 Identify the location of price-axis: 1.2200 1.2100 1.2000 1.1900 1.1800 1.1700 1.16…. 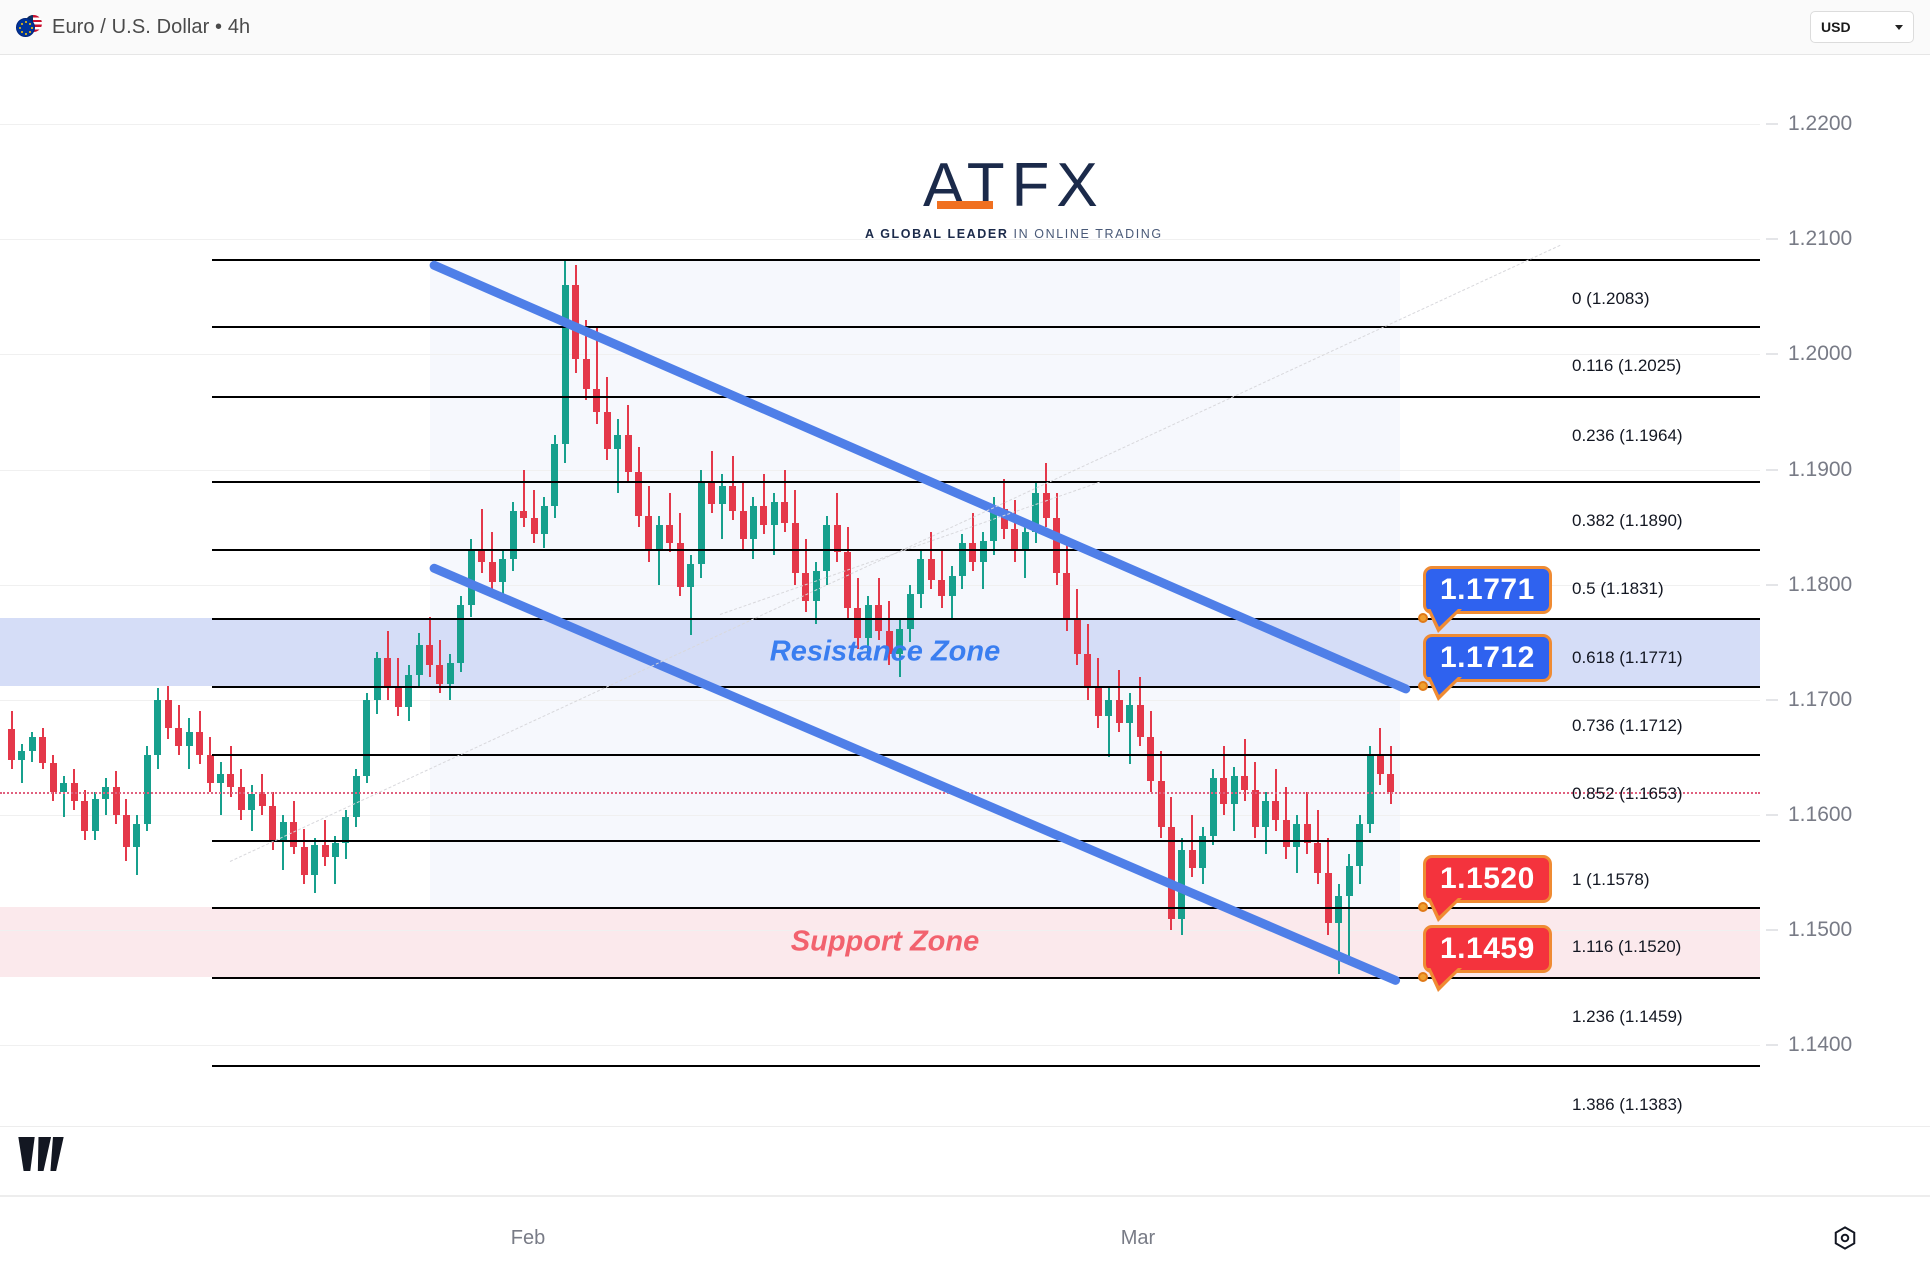
(1845, 590).